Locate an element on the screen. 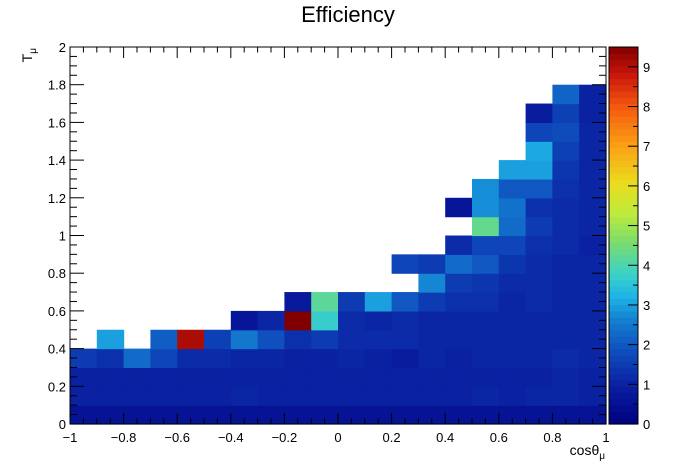 The height and width of the screenshot is (472, 696). x-tick-label: 0.6 is located at coordinates (499, 437).